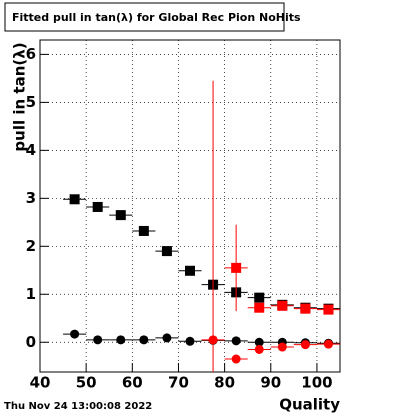  Describe the element at coordinates (31, 54) in the screenshot. I see `y-tick-label: 6` at that location.